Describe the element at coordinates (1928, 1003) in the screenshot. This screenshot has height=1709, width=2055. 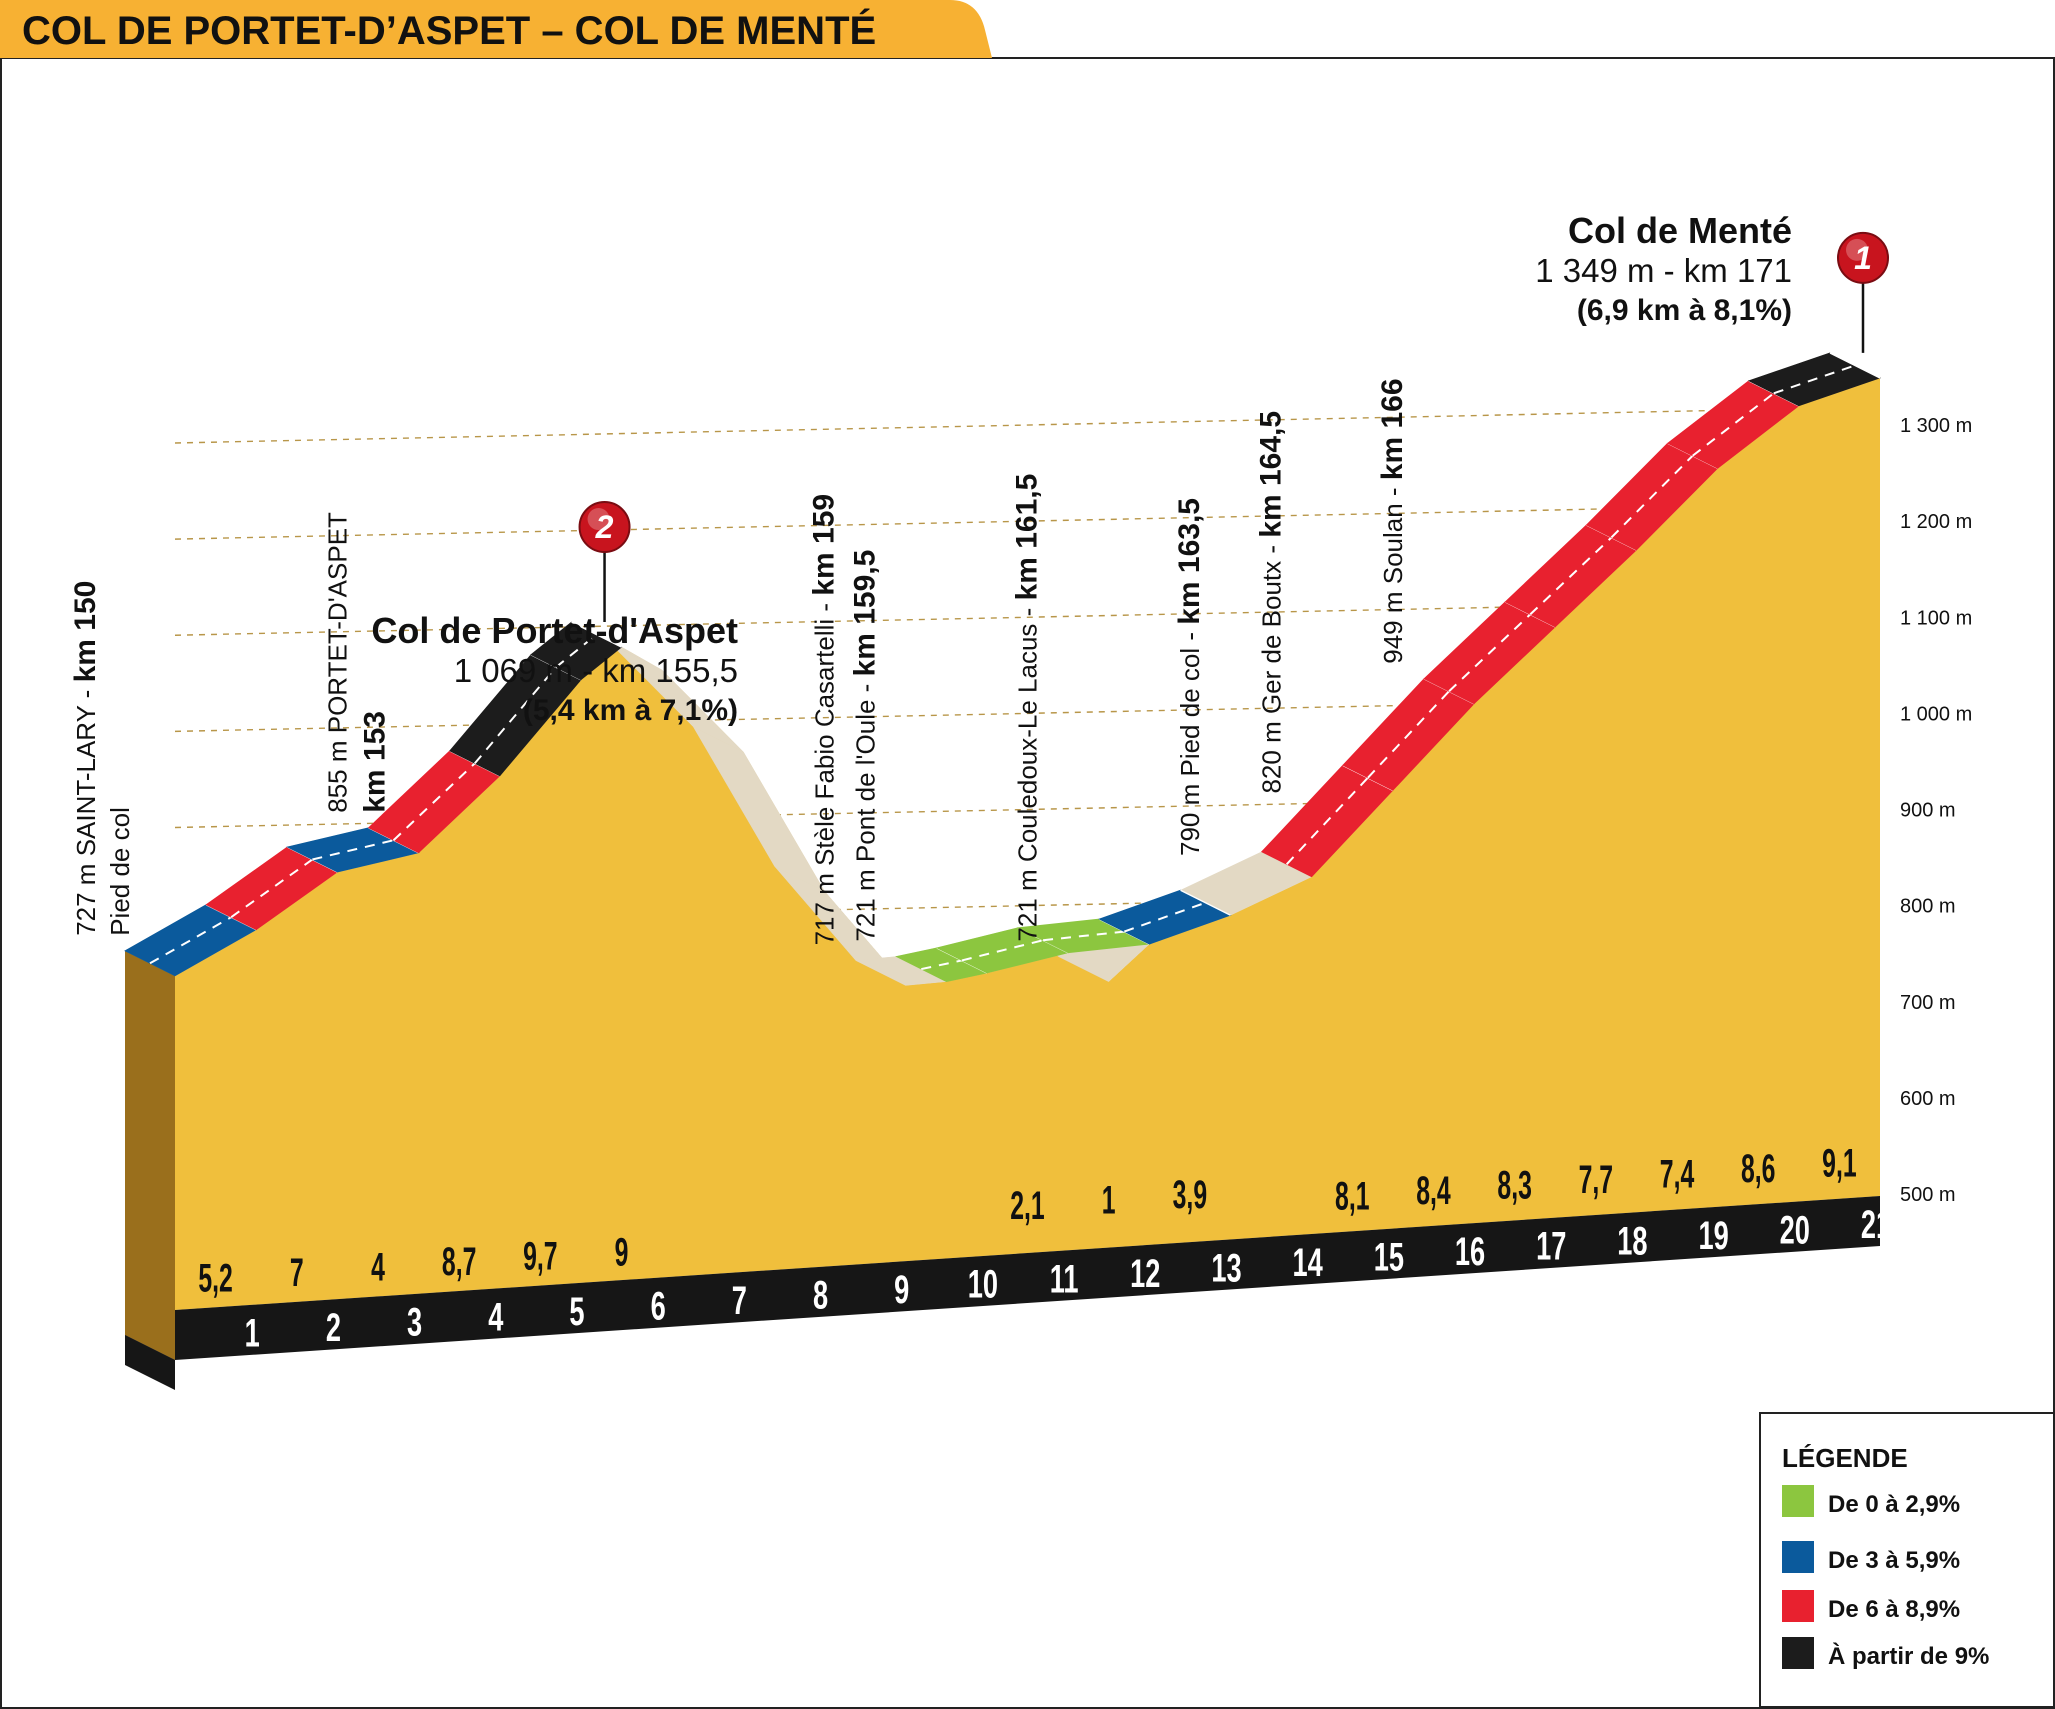
I see `y-tick-label: 700 m` at that location.